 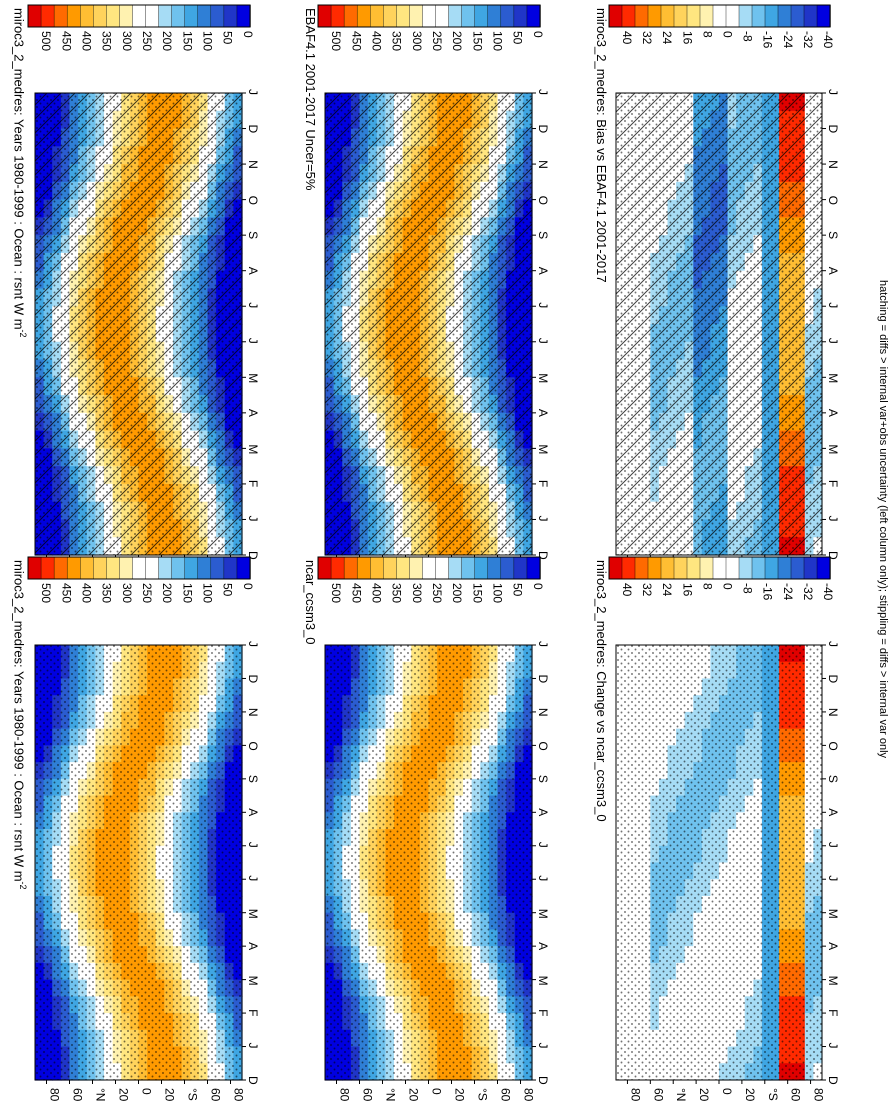 What do you see at coordinates (414, 1095) in the screenshot?
I see `y-tick-label: 20` at bounding box center [414, 1095].